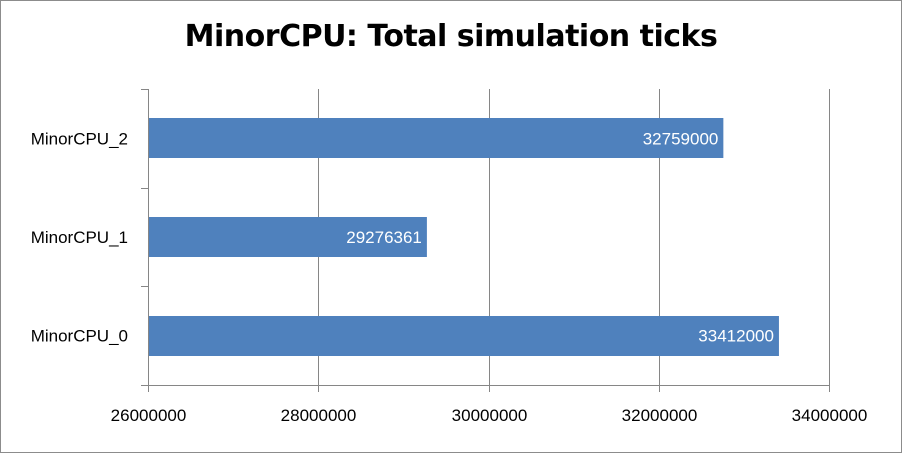  Describe the element at coordinates (149, 415) in the screenshot. I see `x-tick-label: 26000000` at that location.